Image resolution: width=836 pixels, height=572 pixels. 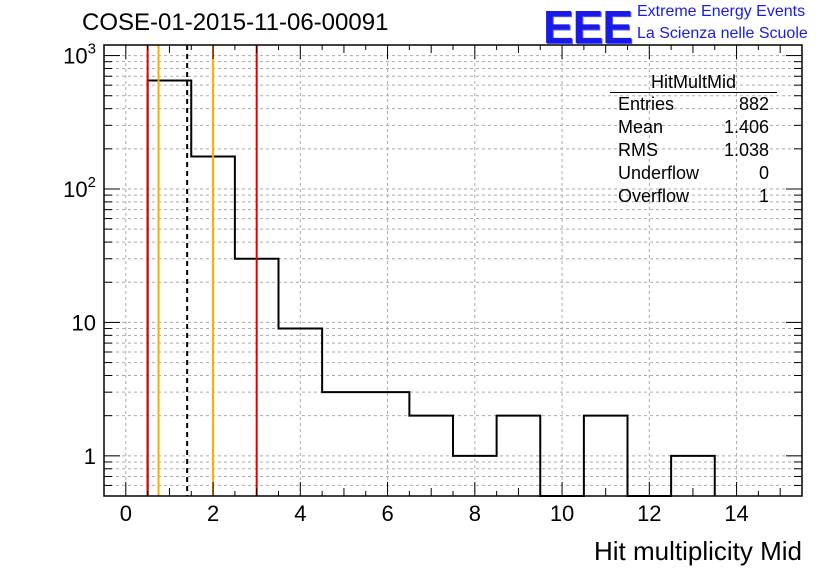 I want to click on x-tick-label: 10, so click(x=562, y=513).